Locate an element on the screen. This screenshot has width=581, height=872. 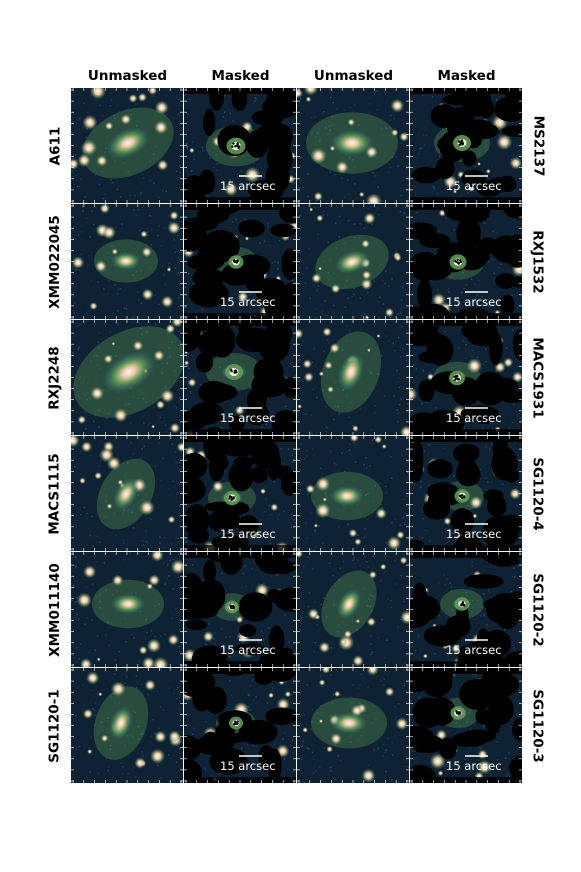
row-label-right: SG1120-4 is located at coordinates (538, 494).